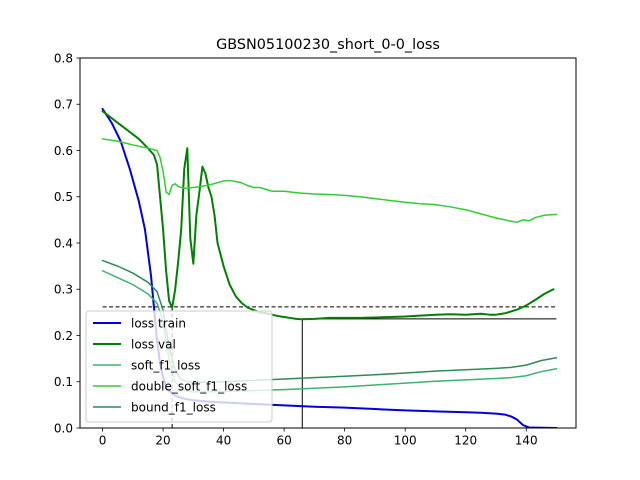 The width and height of the screenshot is (640, 480). I want to click on x-tick-label: 20, so click(162, 441).